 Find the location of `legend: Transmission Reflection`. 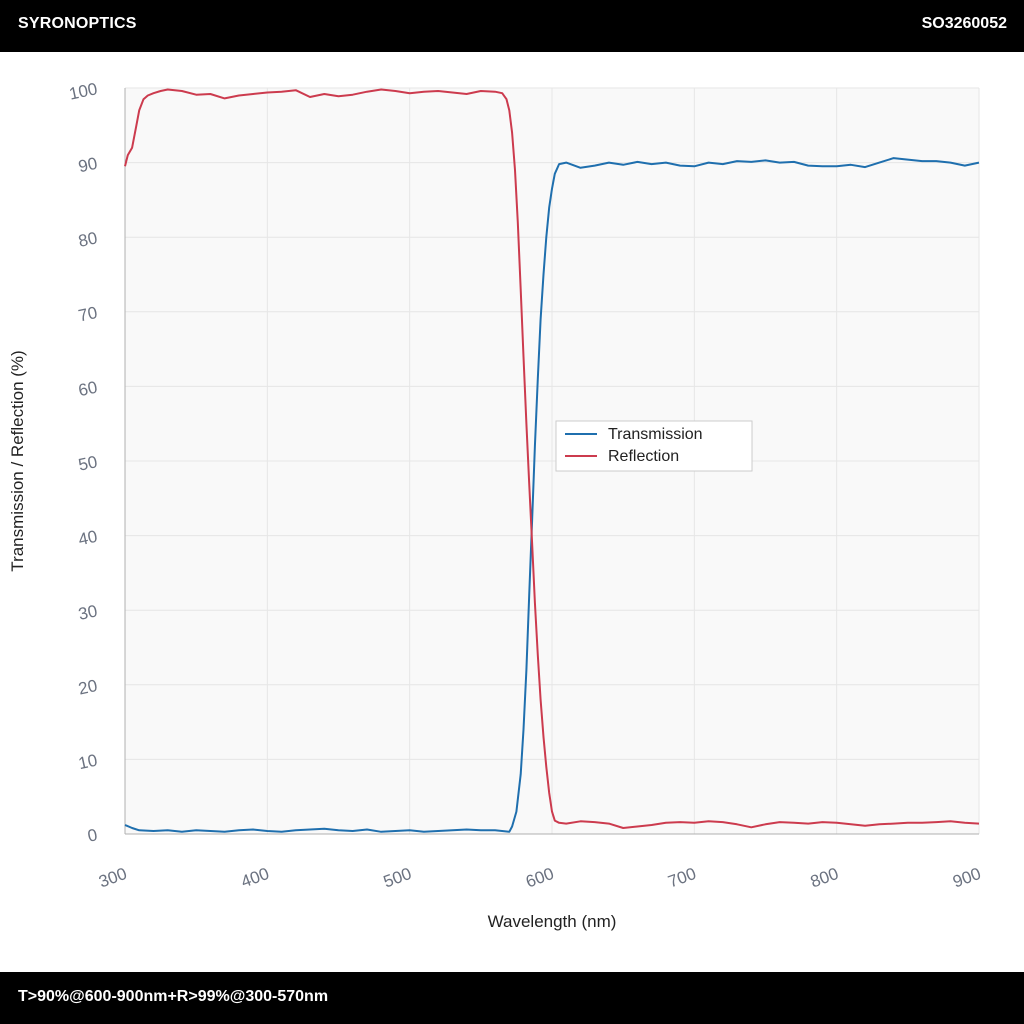

legend: Transmission Reflection is located at coordinates (654, 446).